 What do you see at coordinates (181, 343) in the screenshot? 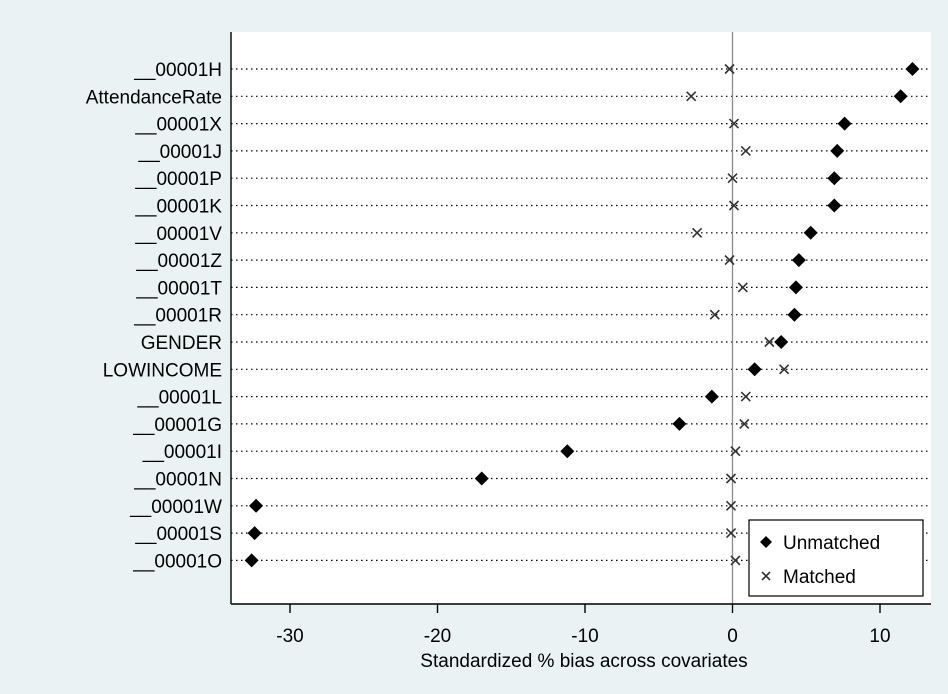
I see `category-label: GENDER` at bounding box center [181, 343].